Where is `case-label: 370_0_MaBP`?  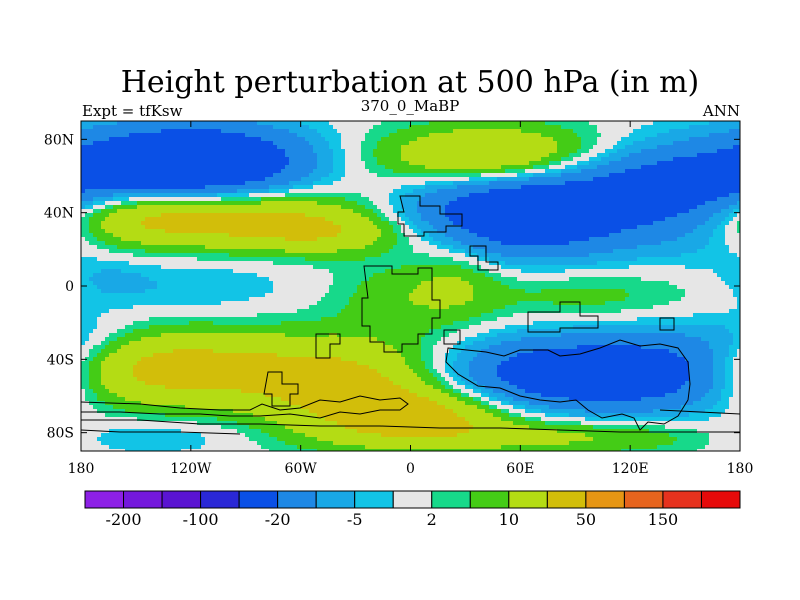
case-label: 370_0_MaBP is located at coordinates (410, 106).